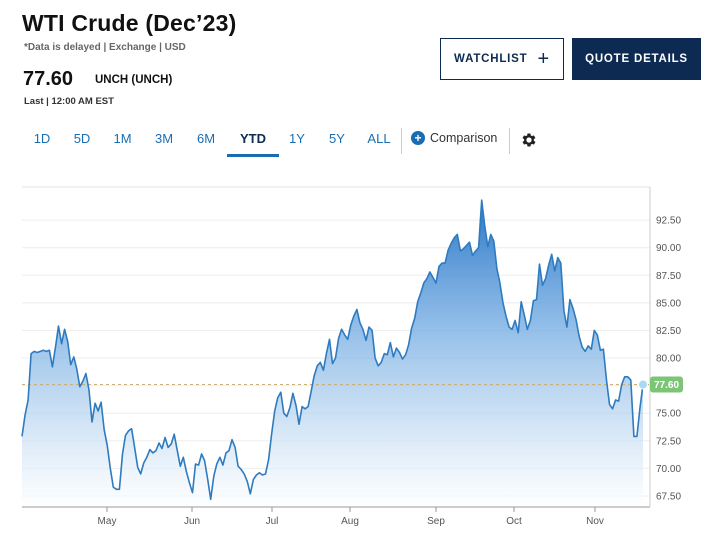 The width and height of the screenshot is (711, 539). Describe the element at coordinates (42, 138) in the screenshot. I see `range-tab-1d: 1D` at that location.